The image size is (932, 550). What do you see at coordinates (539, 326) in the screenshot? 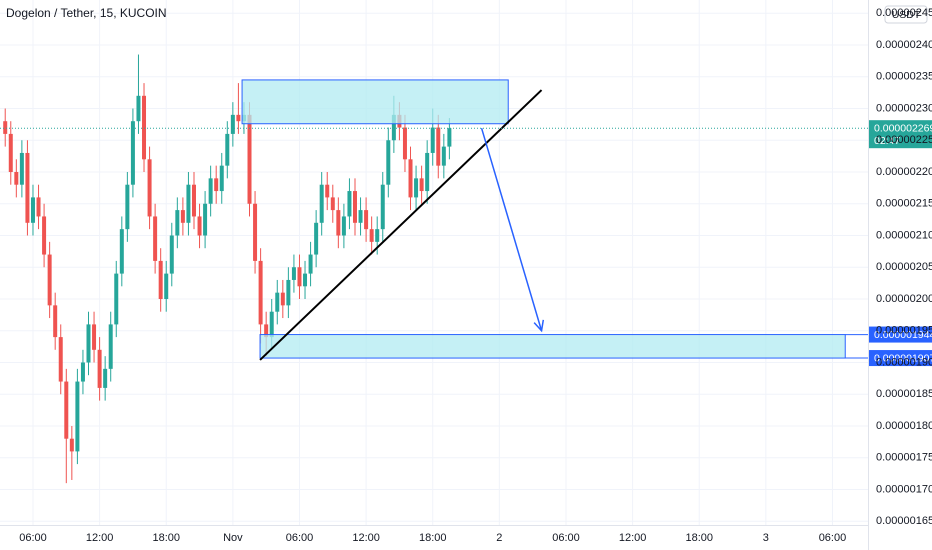
I see `arrow-head` at bounding box center [539, 326].